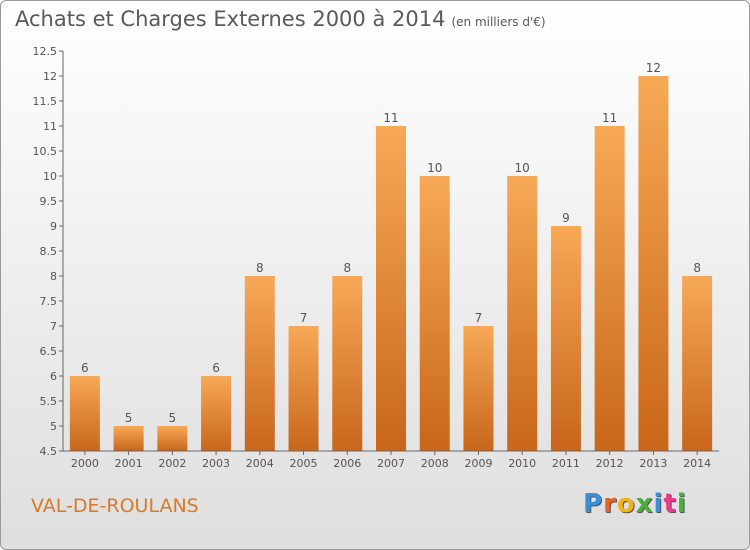  I want to click on x-tick-label-2000: 2000, so click(85, 463).